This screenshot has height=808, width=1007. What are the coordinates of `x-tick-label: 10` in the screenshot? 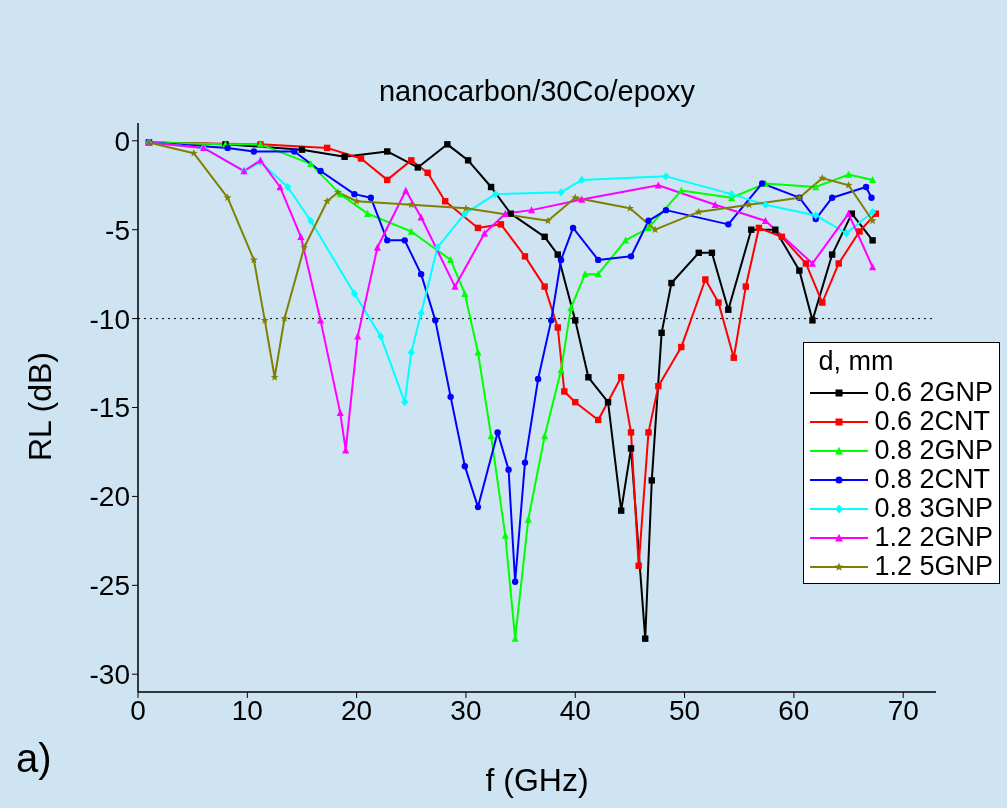 It's located at (247, 710).